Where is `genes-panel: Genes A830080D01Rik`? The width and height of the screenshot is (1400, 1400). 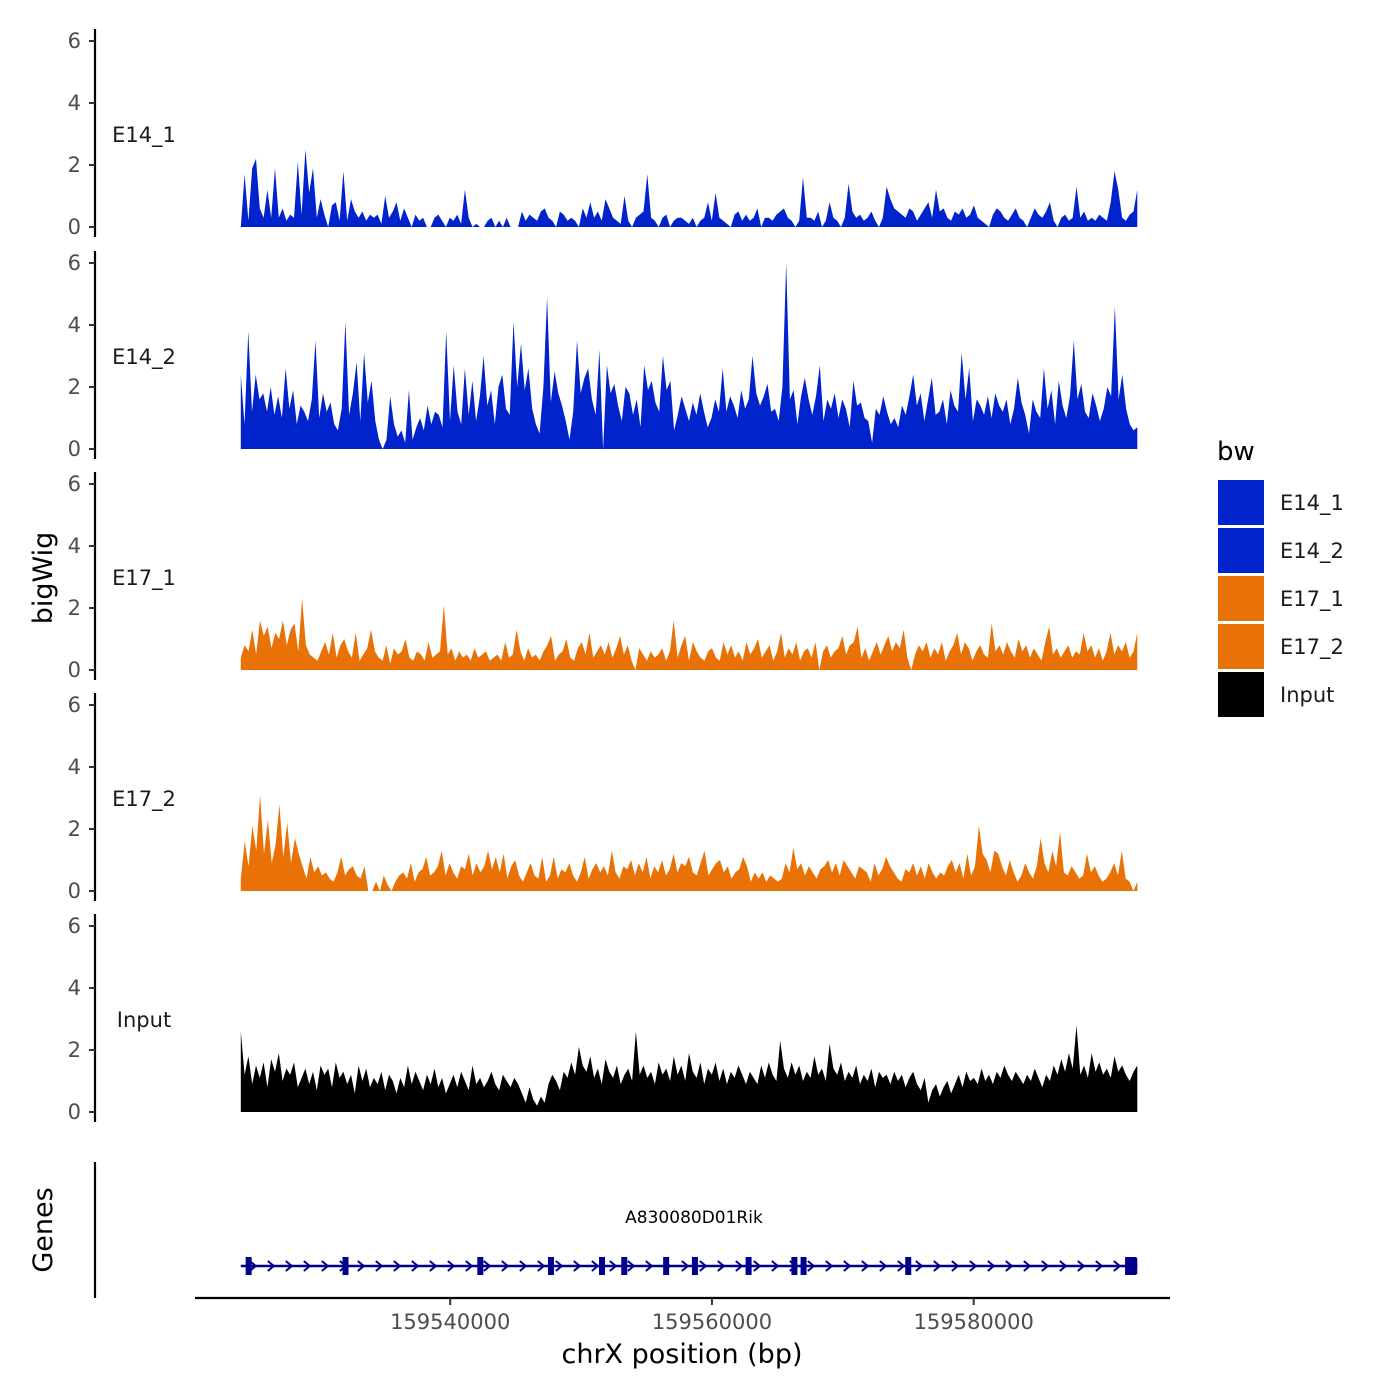 genes-panel: Genes A830080D01Rik is located at coordinates (583, 1230).